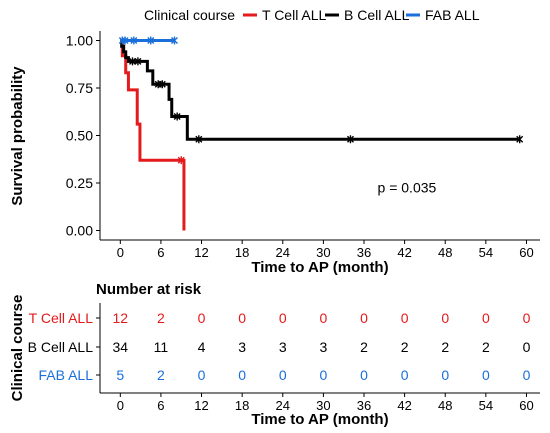  What do you see at coordinates (364, 252) in the screenshot?
I see `km-x-tick-label: 36` at bounding box center [364, 252].